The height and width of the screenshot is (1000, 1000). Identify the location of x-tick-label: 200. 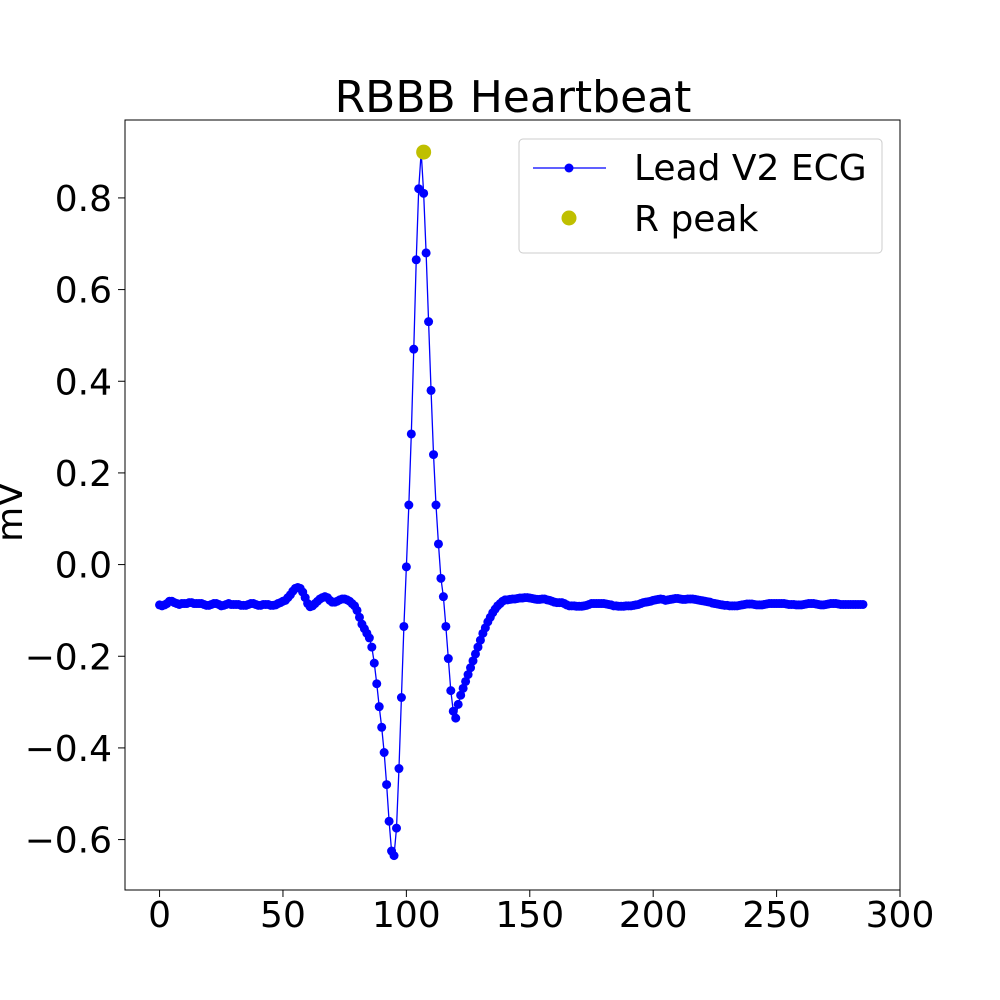
(653, 915).